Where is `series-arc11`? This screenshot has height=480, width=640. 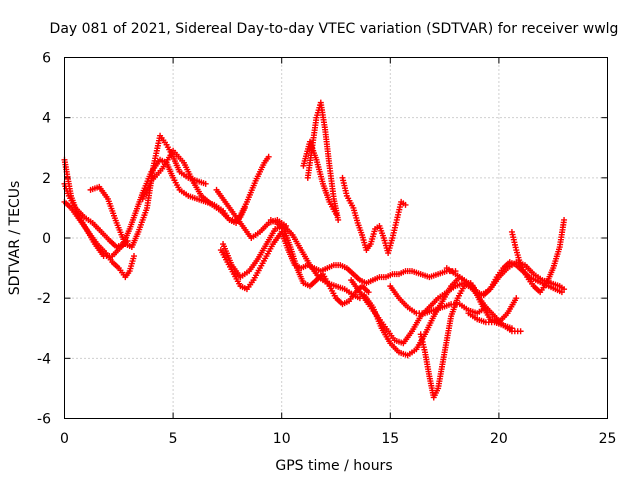
series-arc11 is located at coordinates (323, 161).